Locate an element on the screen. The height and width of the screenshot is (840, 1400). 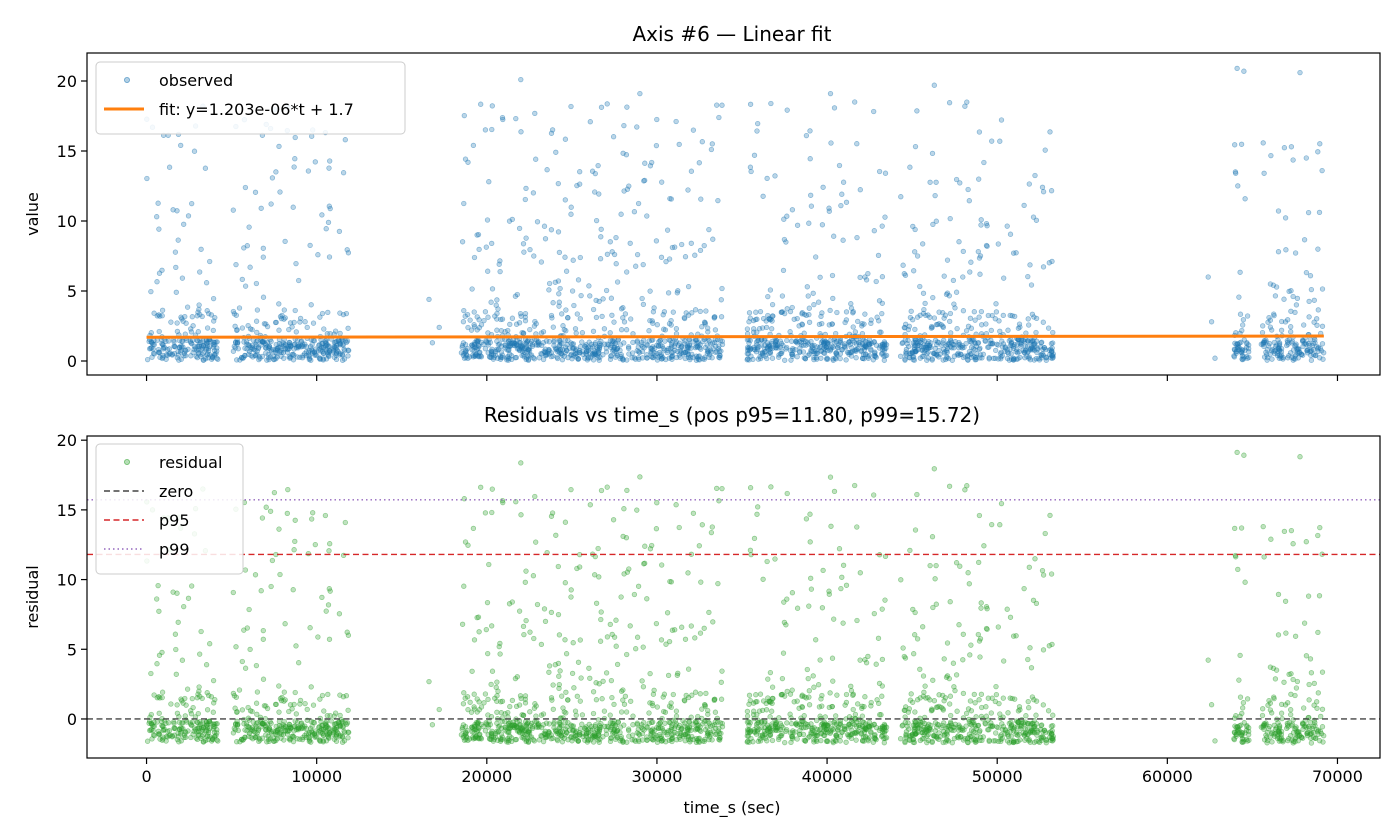
residual-panel-xlabel: time_s (sec) is located at coordinates (731, 808).